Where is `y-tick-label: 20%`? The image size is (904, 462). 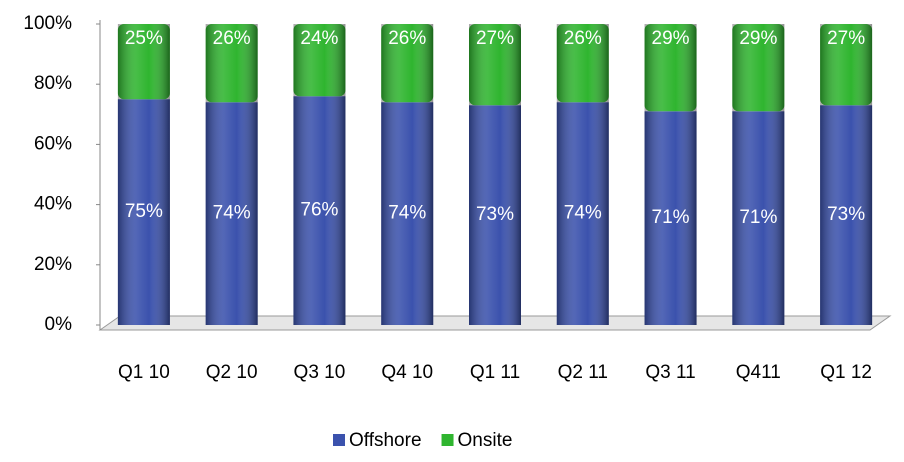 y-tick-label: 20% is located at coordinates (53, 264).